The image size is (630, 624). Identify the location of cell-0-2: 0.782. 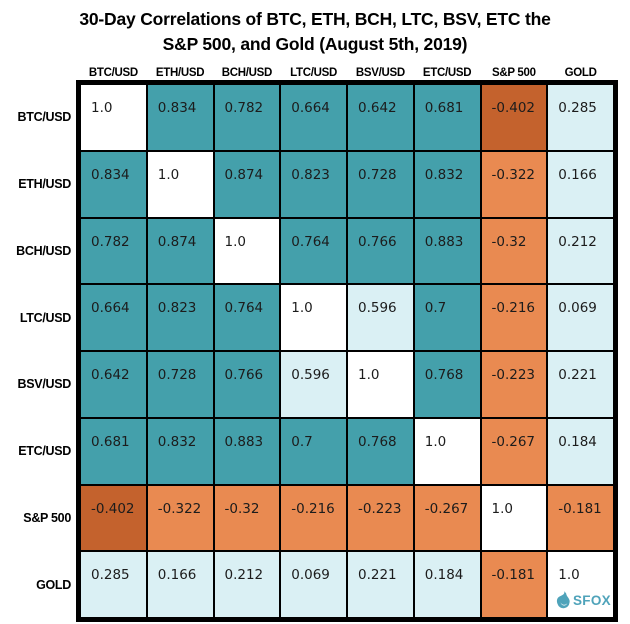
(247, 117).